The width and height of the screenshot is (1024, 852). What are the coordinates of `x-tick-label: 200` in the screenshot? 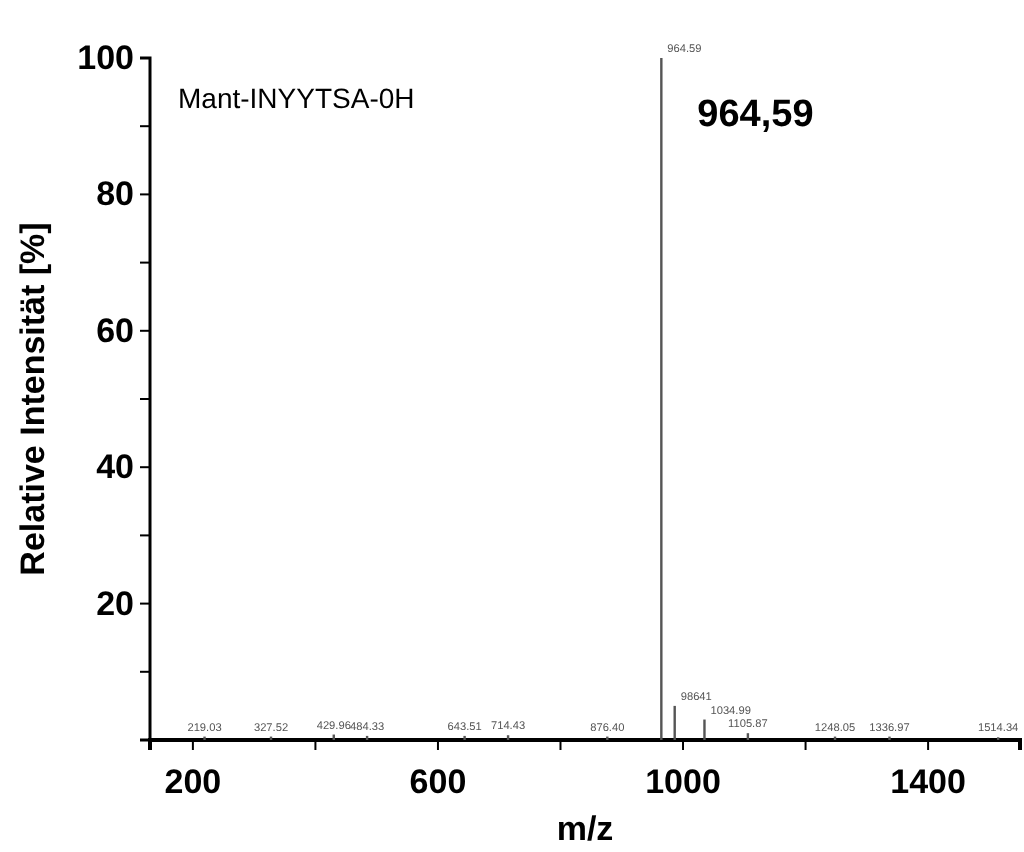 It's located at (193, 782).